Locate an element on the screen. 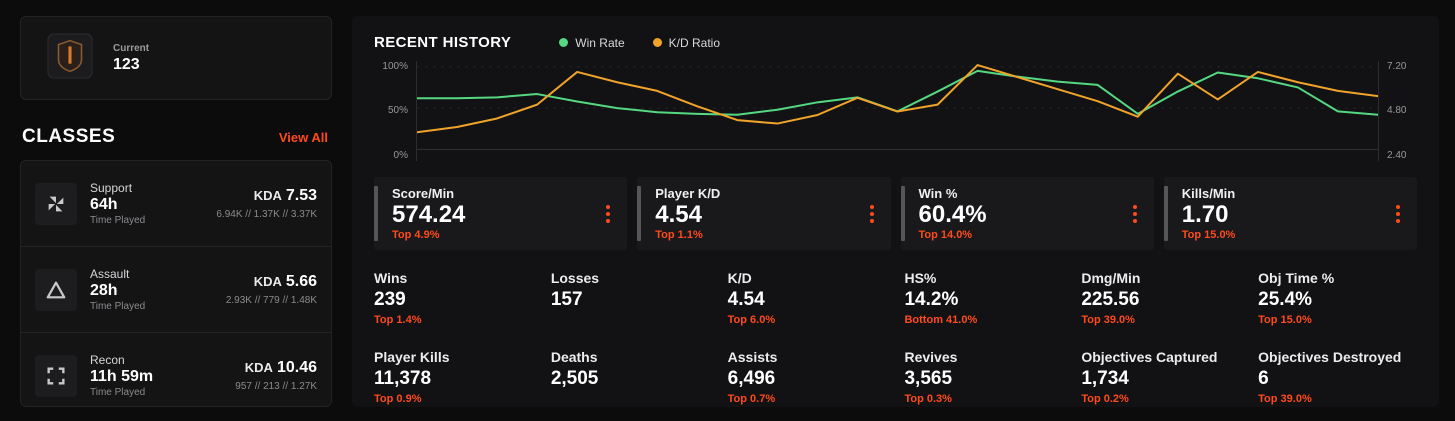 The image size is (1455, 421). stat-cell-kd: K/D 4.54 Top 6.0% is located at coordinates (807, 298).